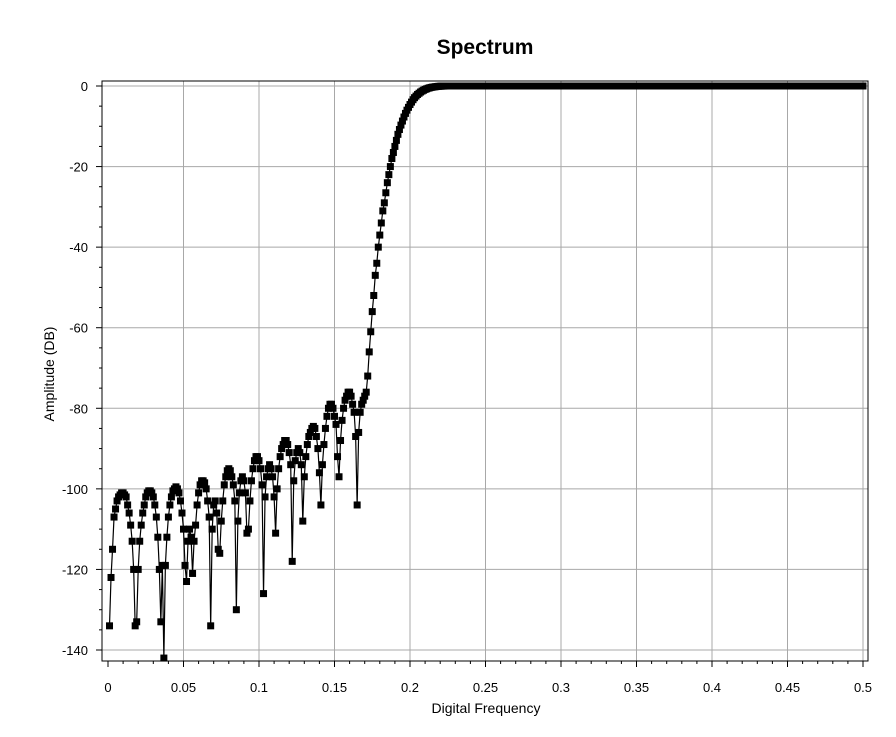  Describe the element at coordinates (183, 687) in the screenshot. I see `x-tick-label: 0.05` at that location.